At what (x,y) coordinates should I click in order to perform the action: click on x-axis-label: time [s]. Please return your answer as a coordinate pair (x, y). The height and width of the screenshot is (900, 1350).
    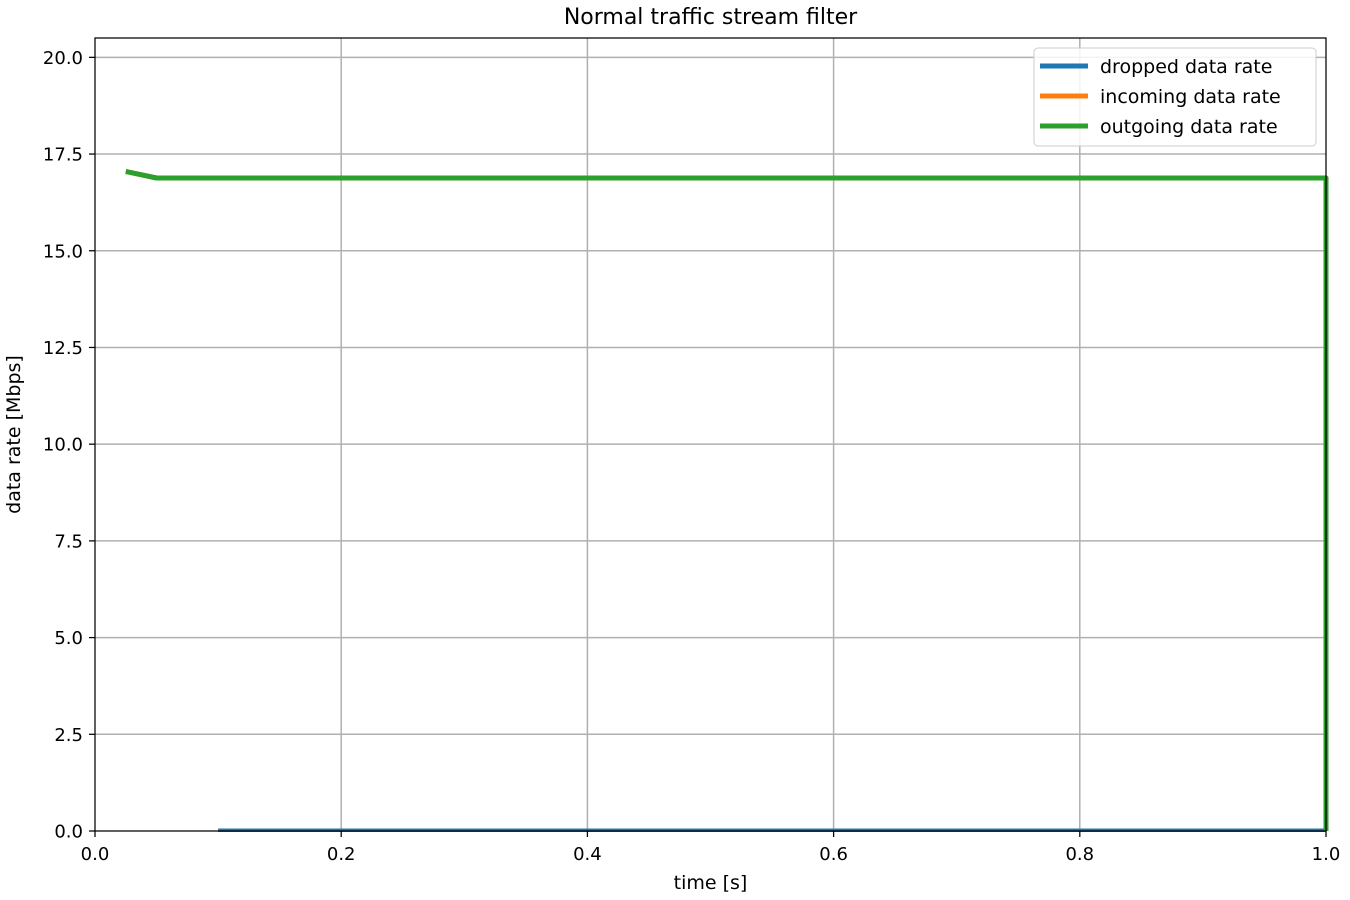
    Looking at the image, I should click on (711, 883).